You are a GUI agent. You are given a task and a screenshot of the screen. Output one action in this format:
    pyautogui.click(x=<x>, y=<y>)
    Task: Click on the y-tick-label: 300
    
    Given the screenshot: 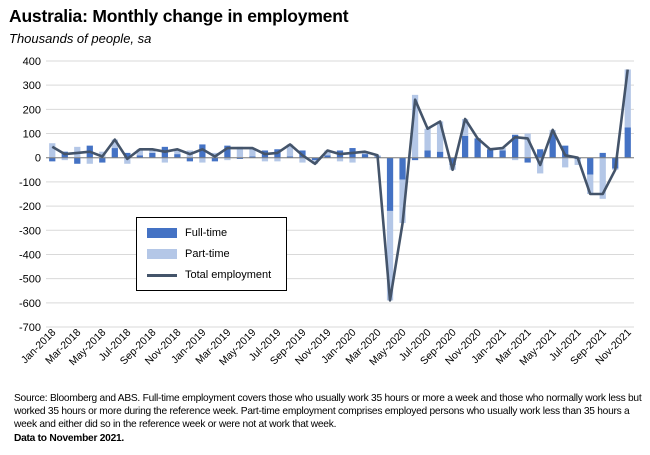 What is the action you would take?
    pyautogui.click(x=32, y=86)
    